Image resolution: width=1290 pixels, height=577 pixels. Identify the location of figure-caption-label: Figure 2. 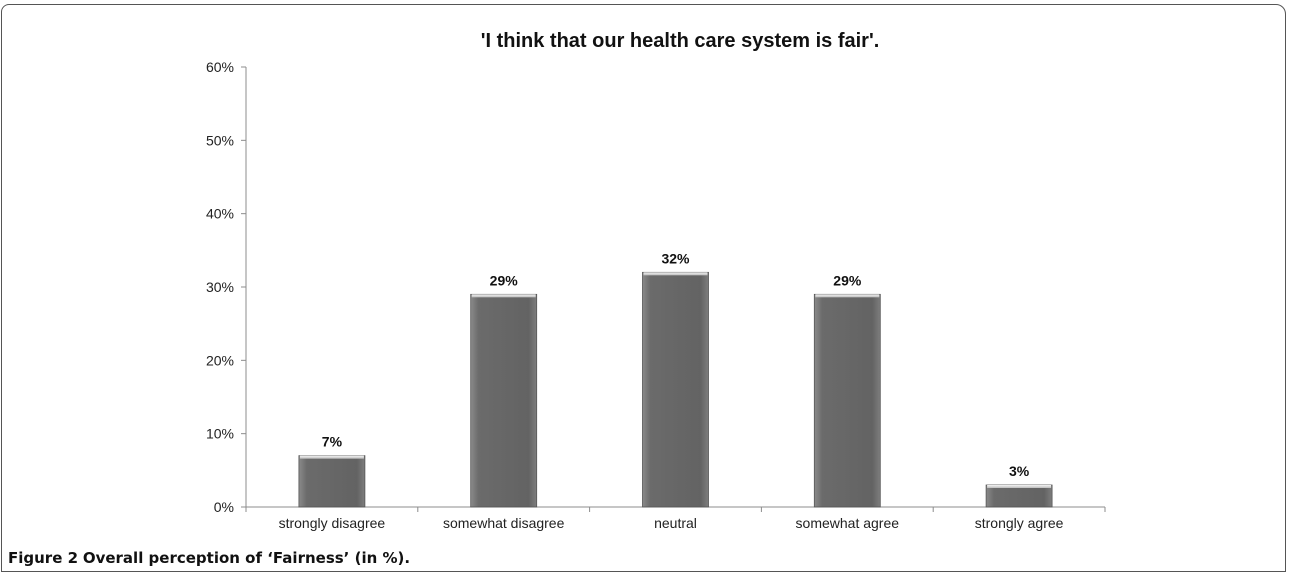
(43, 558).